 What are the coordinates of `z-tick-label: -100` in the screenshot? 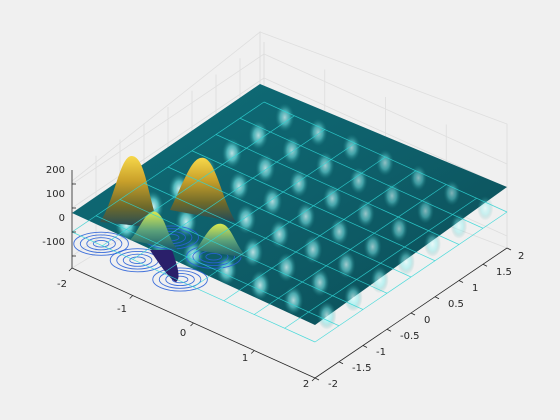 It's located at (53, 242).